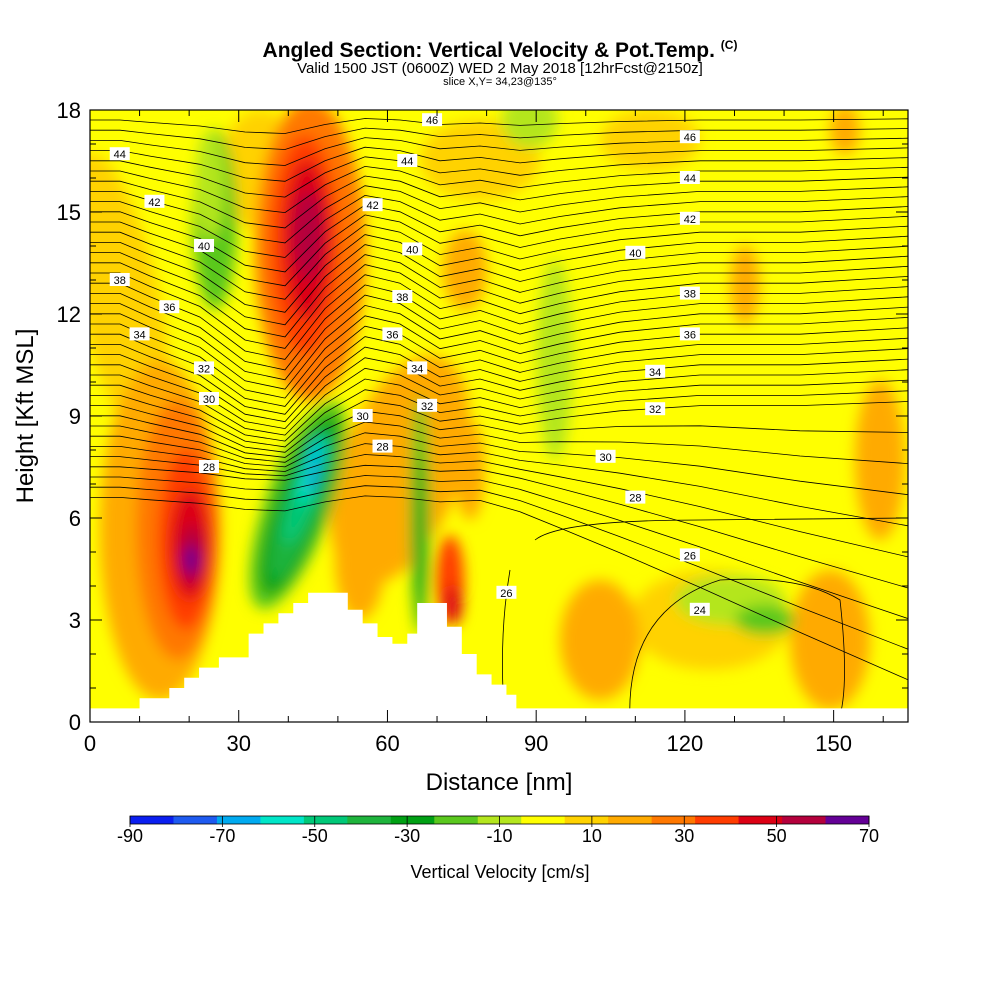 The image size is (1000, 1000). I want to click on isentrope-label-text: 26, so click(506, 594).